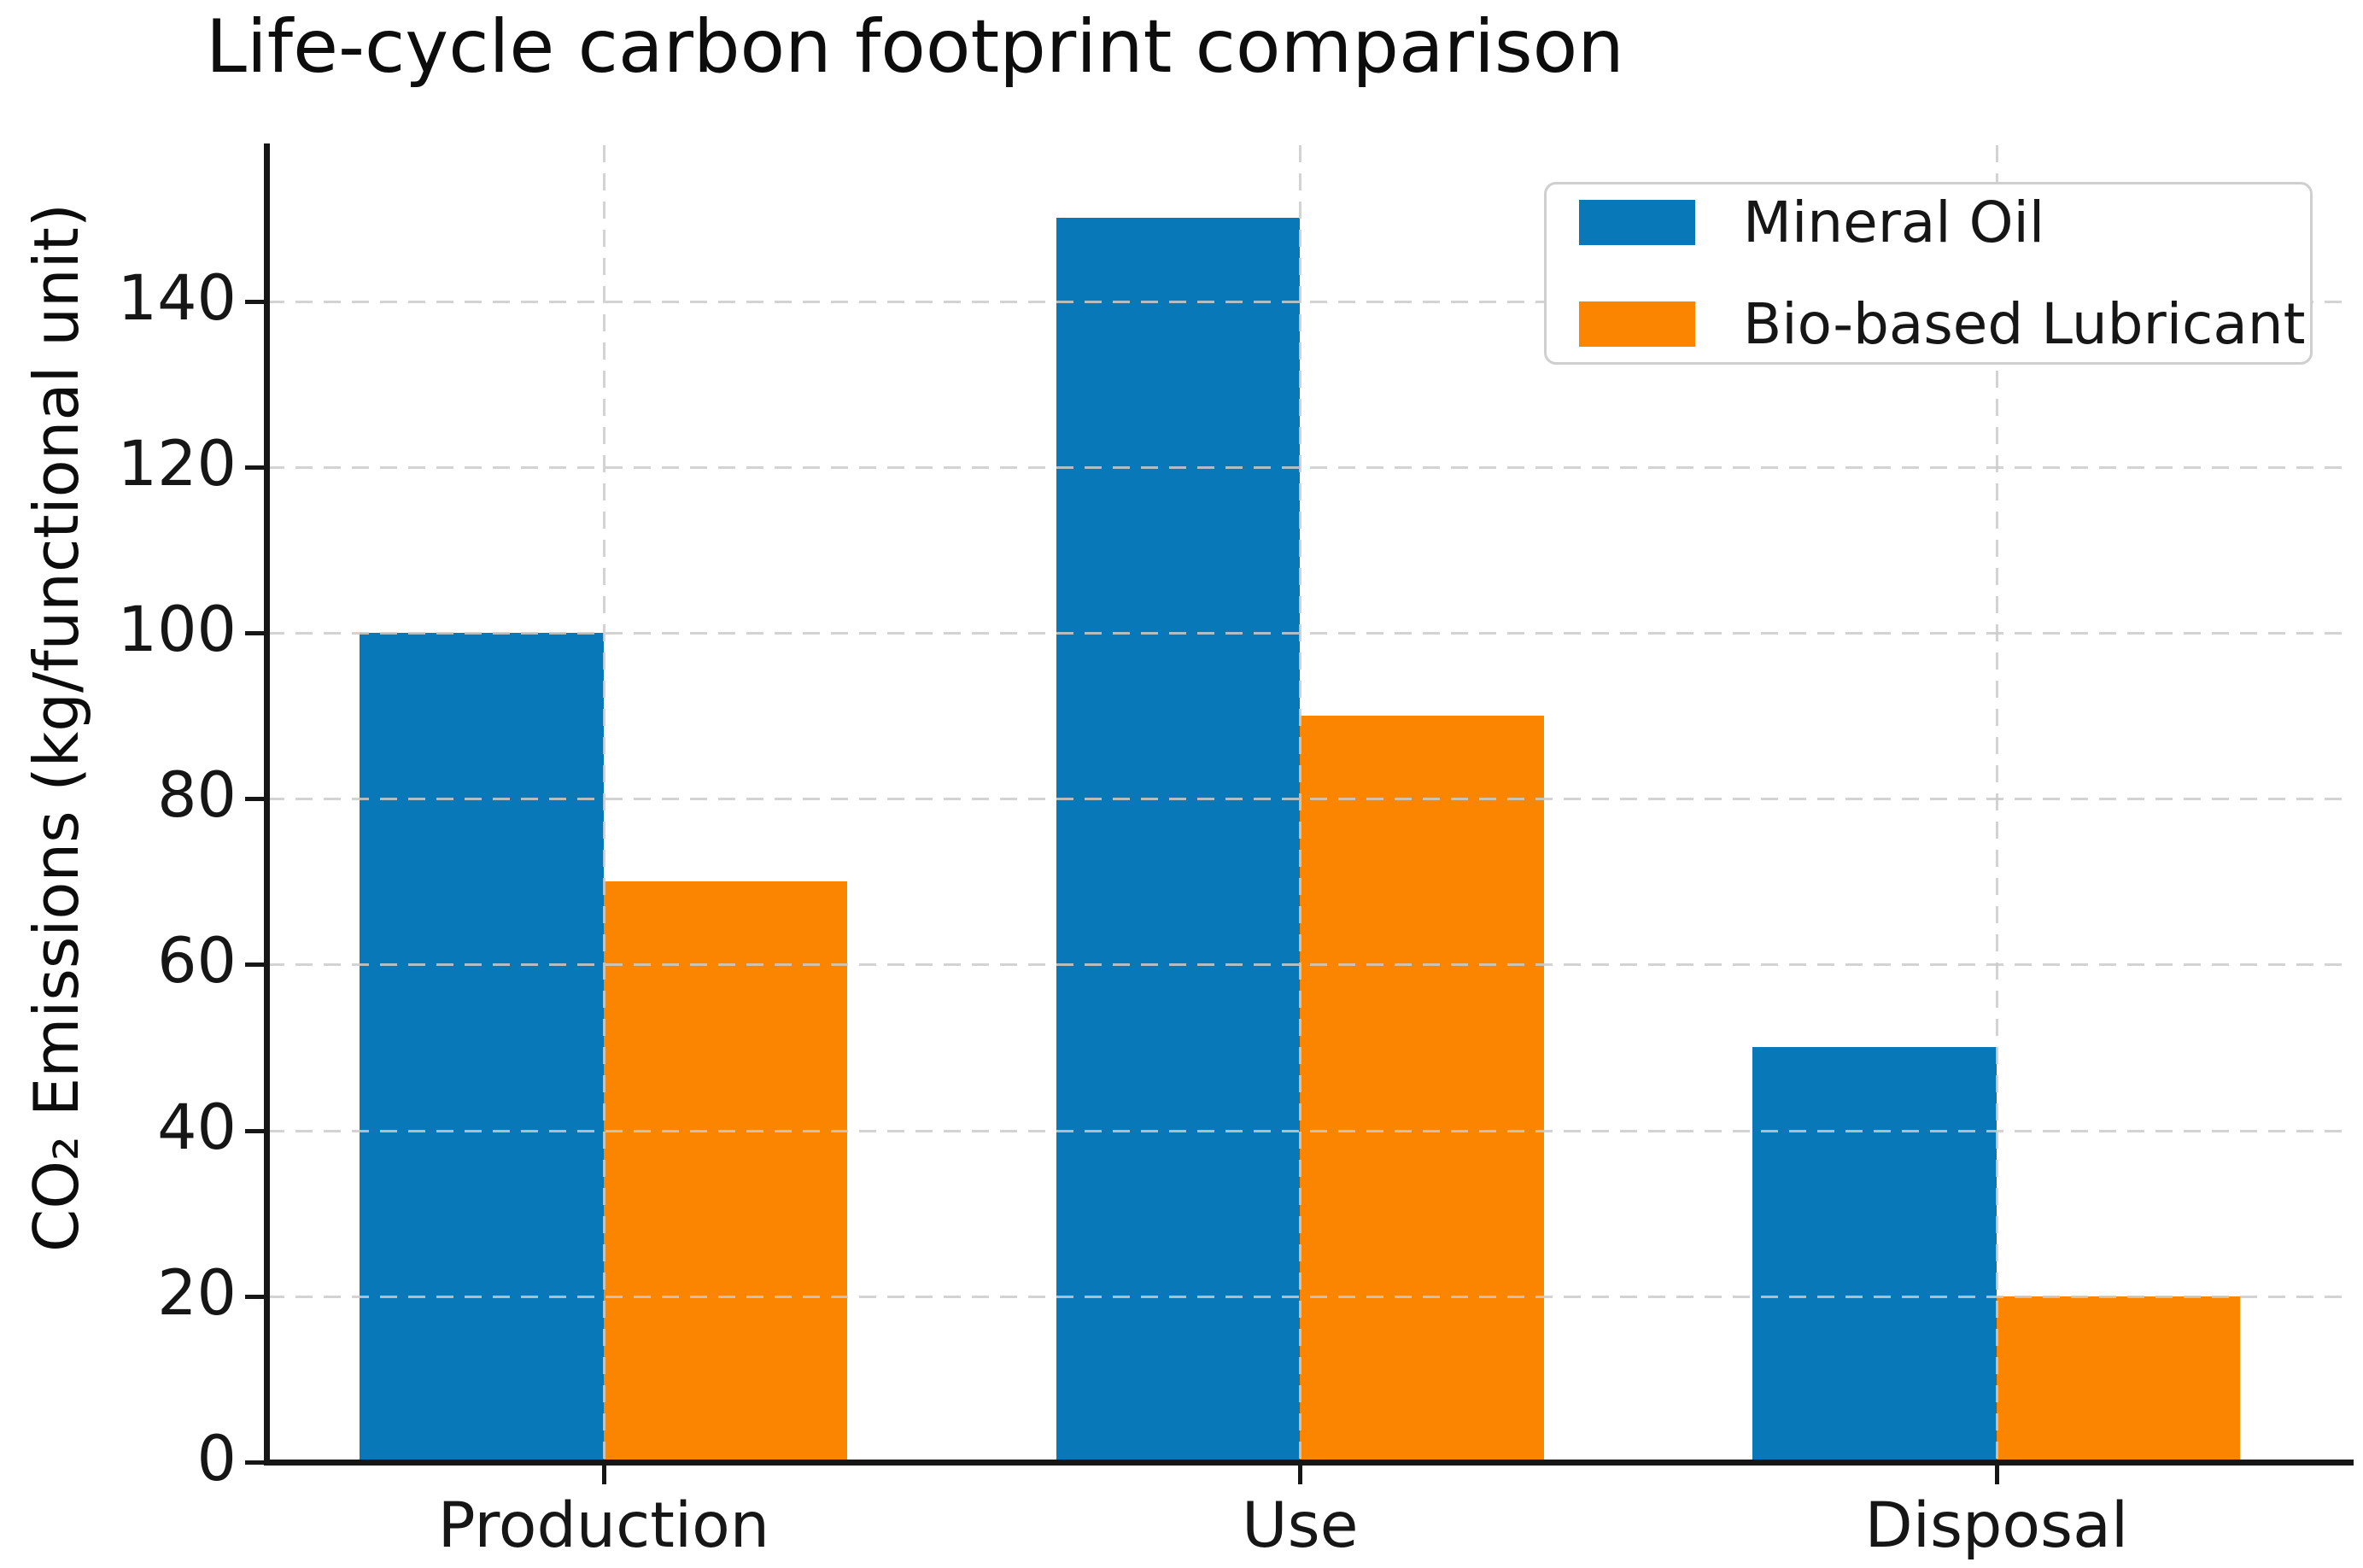 The width and height of the screenshot is (2363, 1568). Describe the element at coordinates (267, 805) in the screenshot. I see `y-axis-spine` at that location.